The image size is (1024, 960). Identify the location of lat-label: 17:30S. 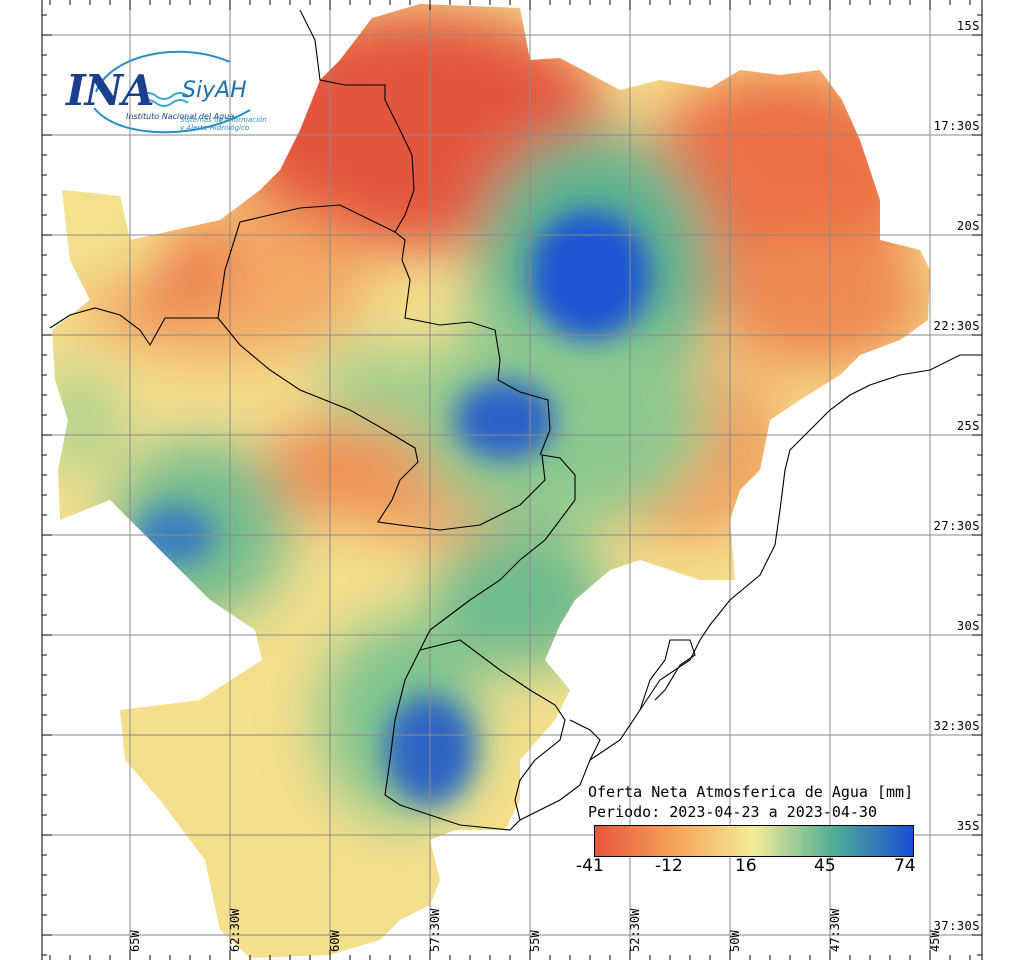
(956, 126).